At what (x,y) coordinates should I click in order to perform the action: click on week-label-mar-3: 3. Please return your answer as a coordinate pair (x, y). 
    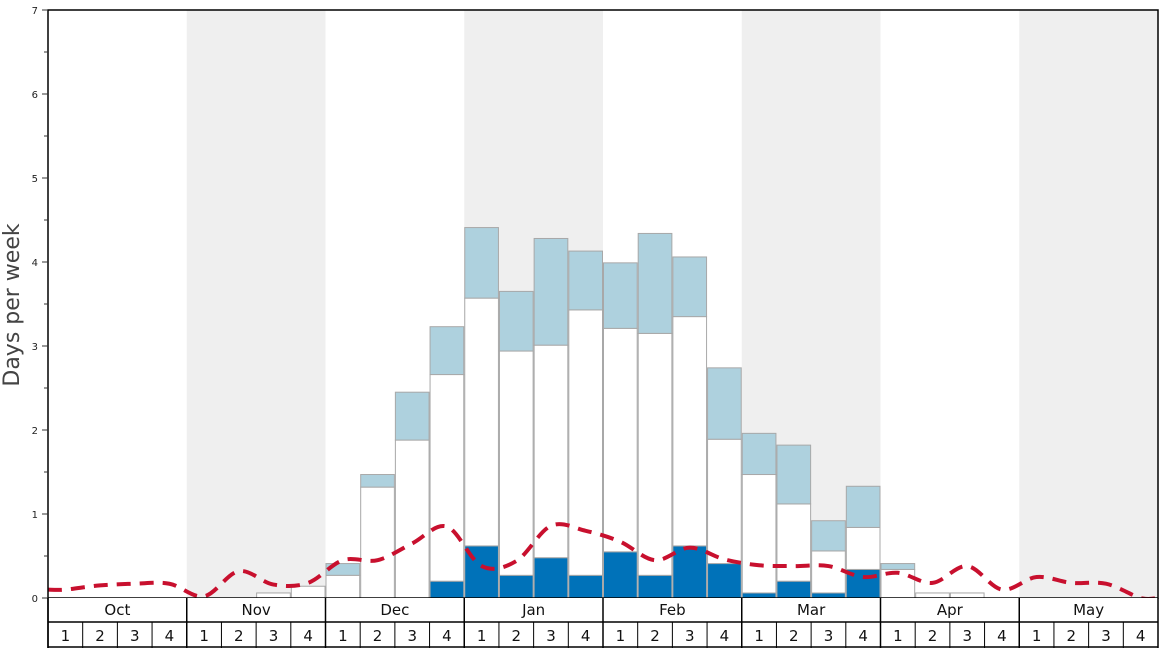
    Looking at the image, I should click on (829, 636).